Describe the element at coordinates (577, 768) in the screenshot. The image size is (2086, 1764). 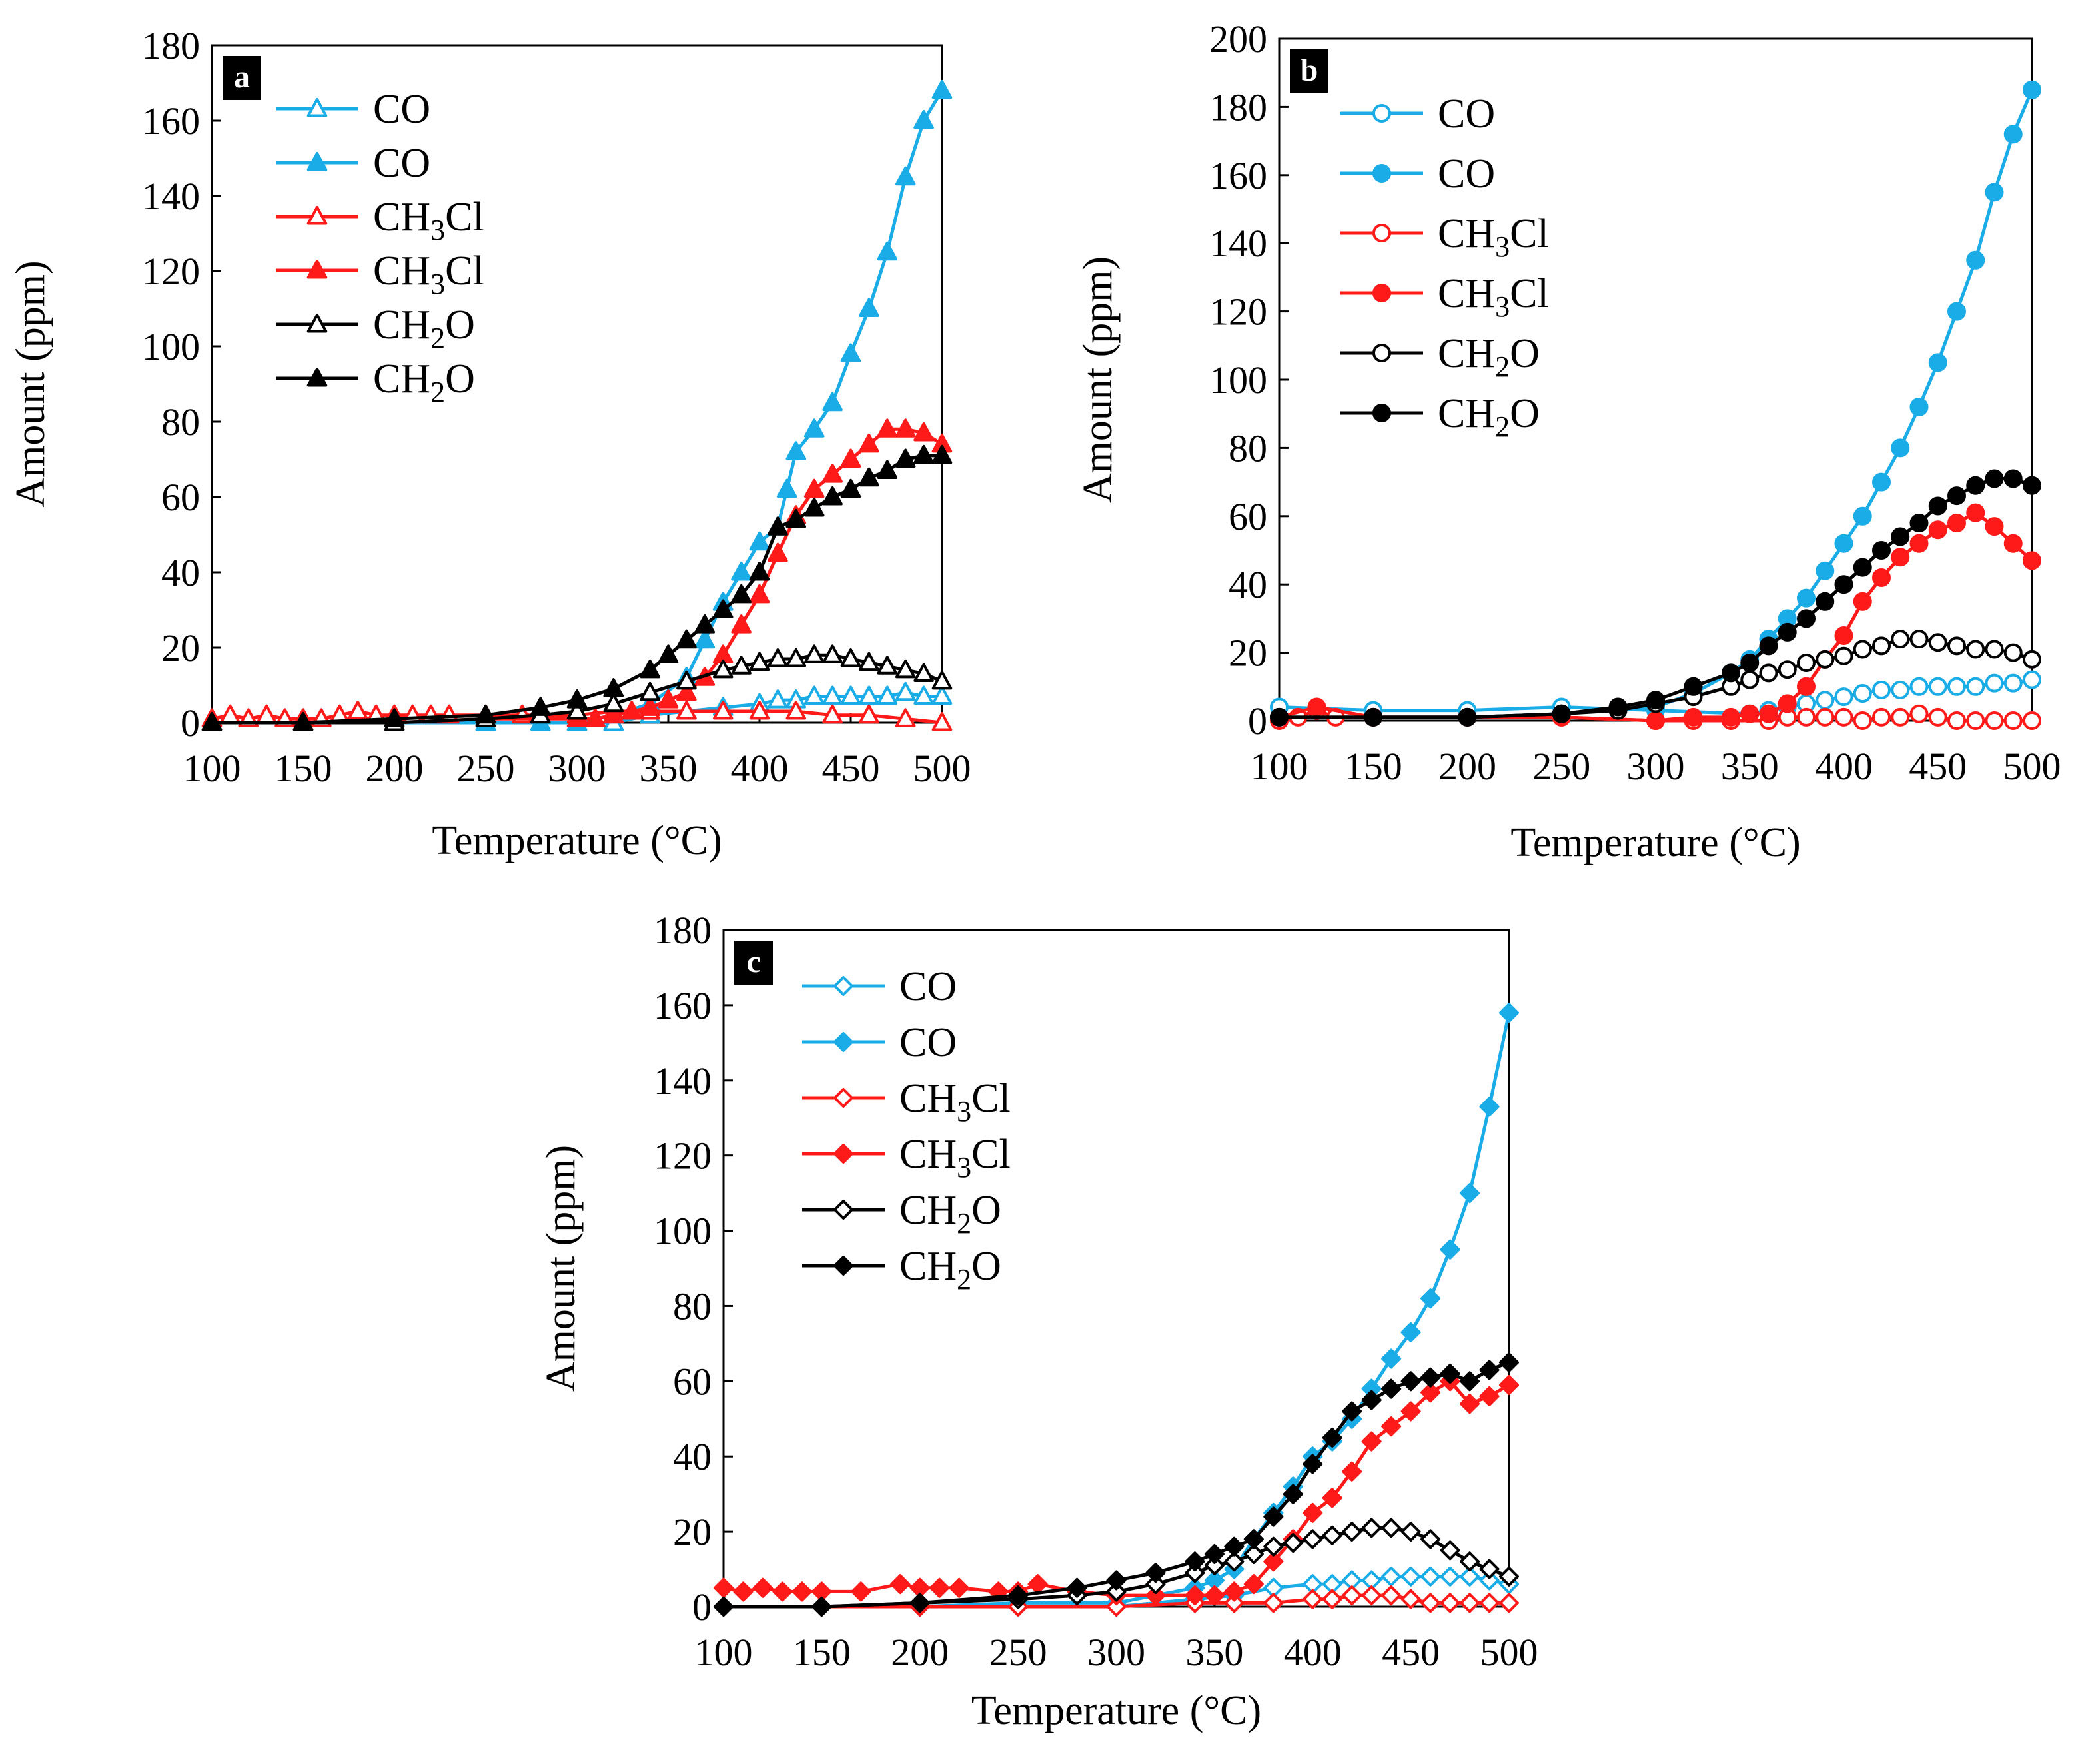
I see `x-tick-label: 300` at that location.